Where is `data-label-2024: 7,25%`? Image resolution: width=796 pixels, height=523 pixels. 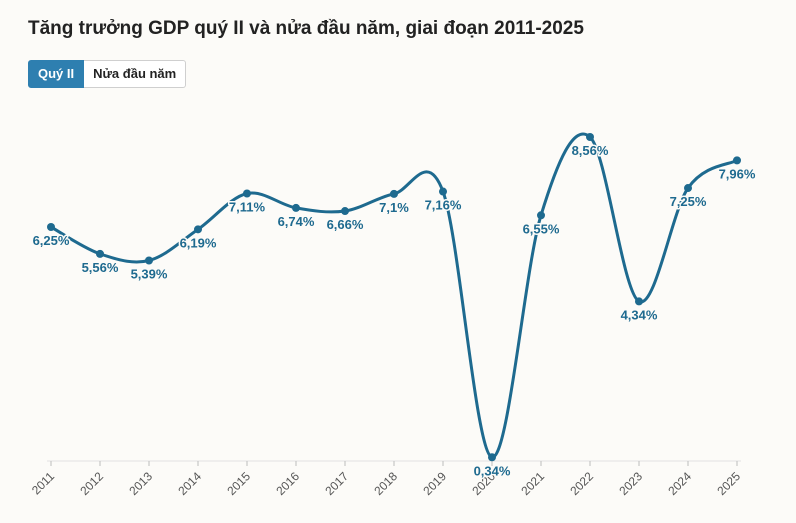 data-label-2024: 7,25% is located at coordinates (688, 201).